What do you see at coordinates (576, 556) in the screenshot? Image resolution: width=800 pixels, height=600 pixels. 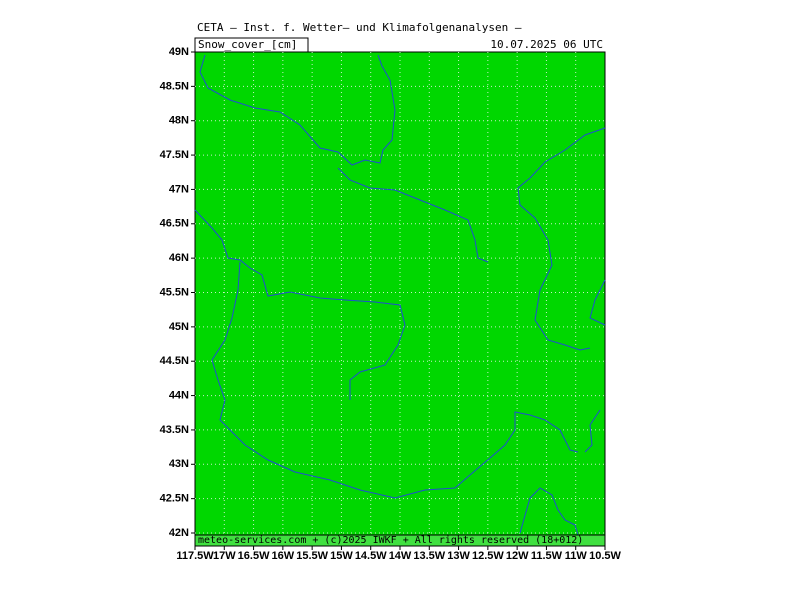 I see `lon-label: 11W` at bounding box center [576, 556].